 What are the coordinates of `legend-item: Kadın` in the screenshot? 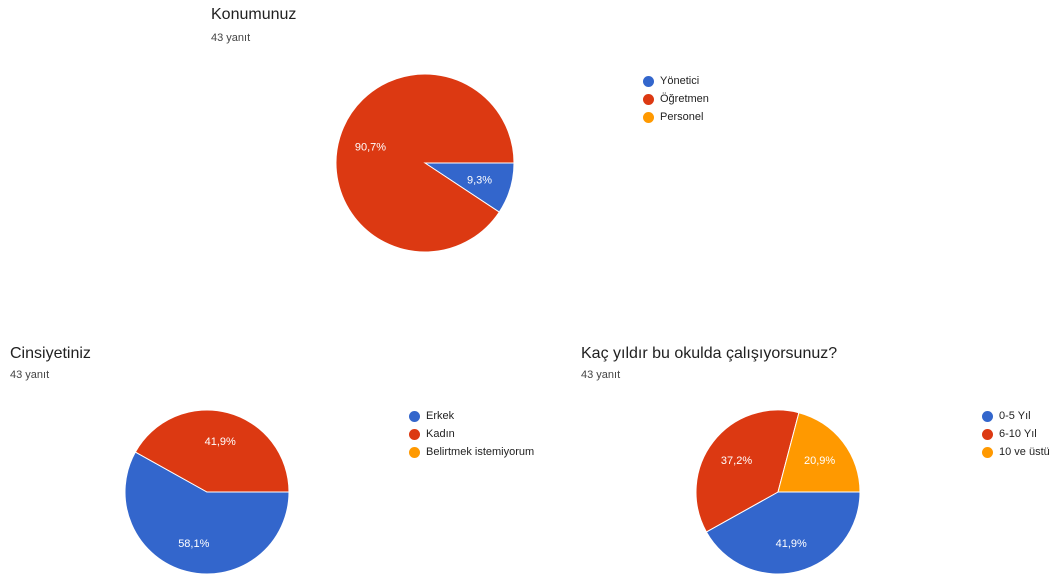 It's located at (471, 434).